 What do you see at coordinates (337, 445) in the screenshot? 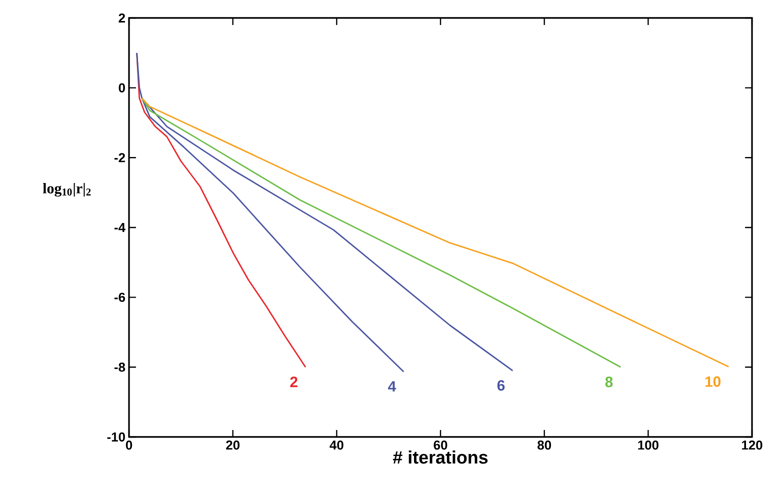
I see `x-tick-label: 40` at bounding box center [337, 445].